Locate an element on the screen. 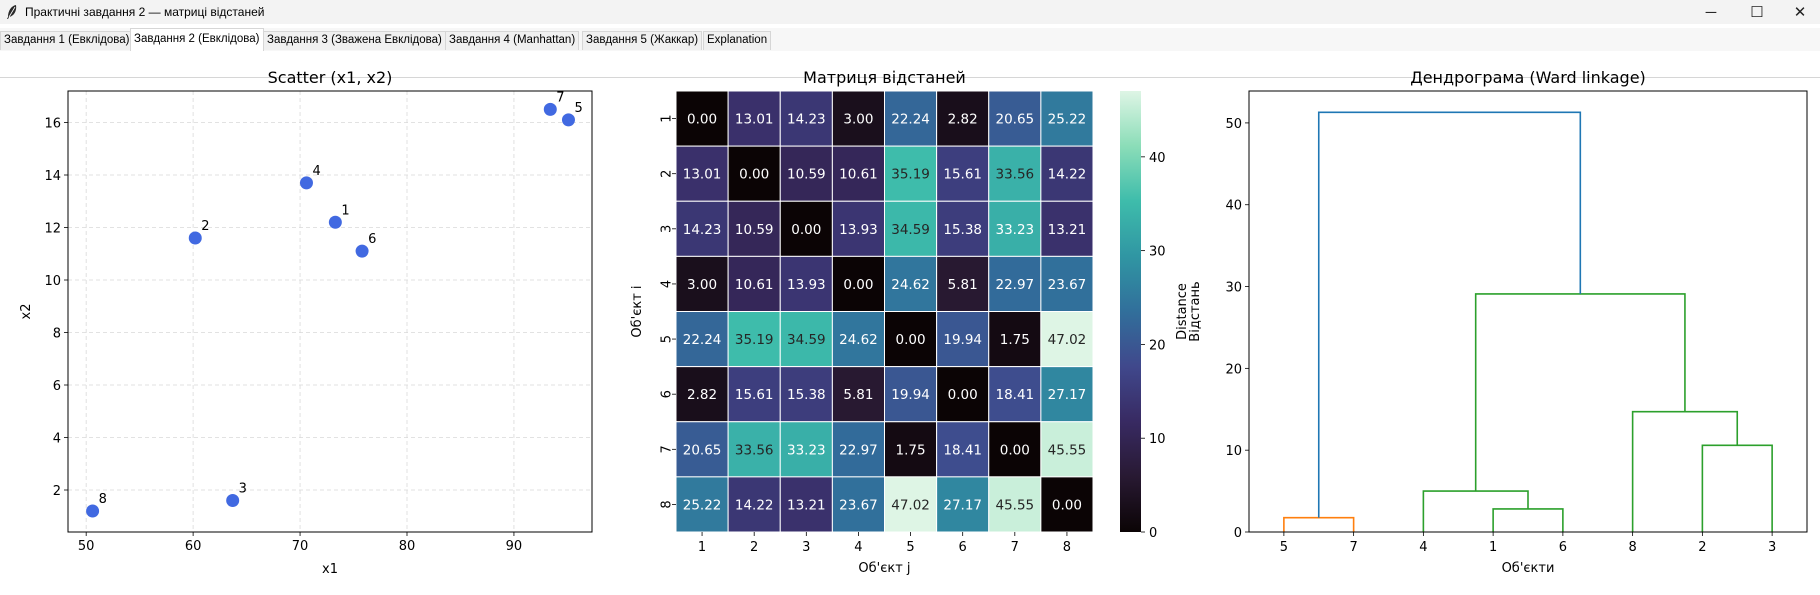  heatmap-x-tick-label: 6 is located at coordinates (963, 547).